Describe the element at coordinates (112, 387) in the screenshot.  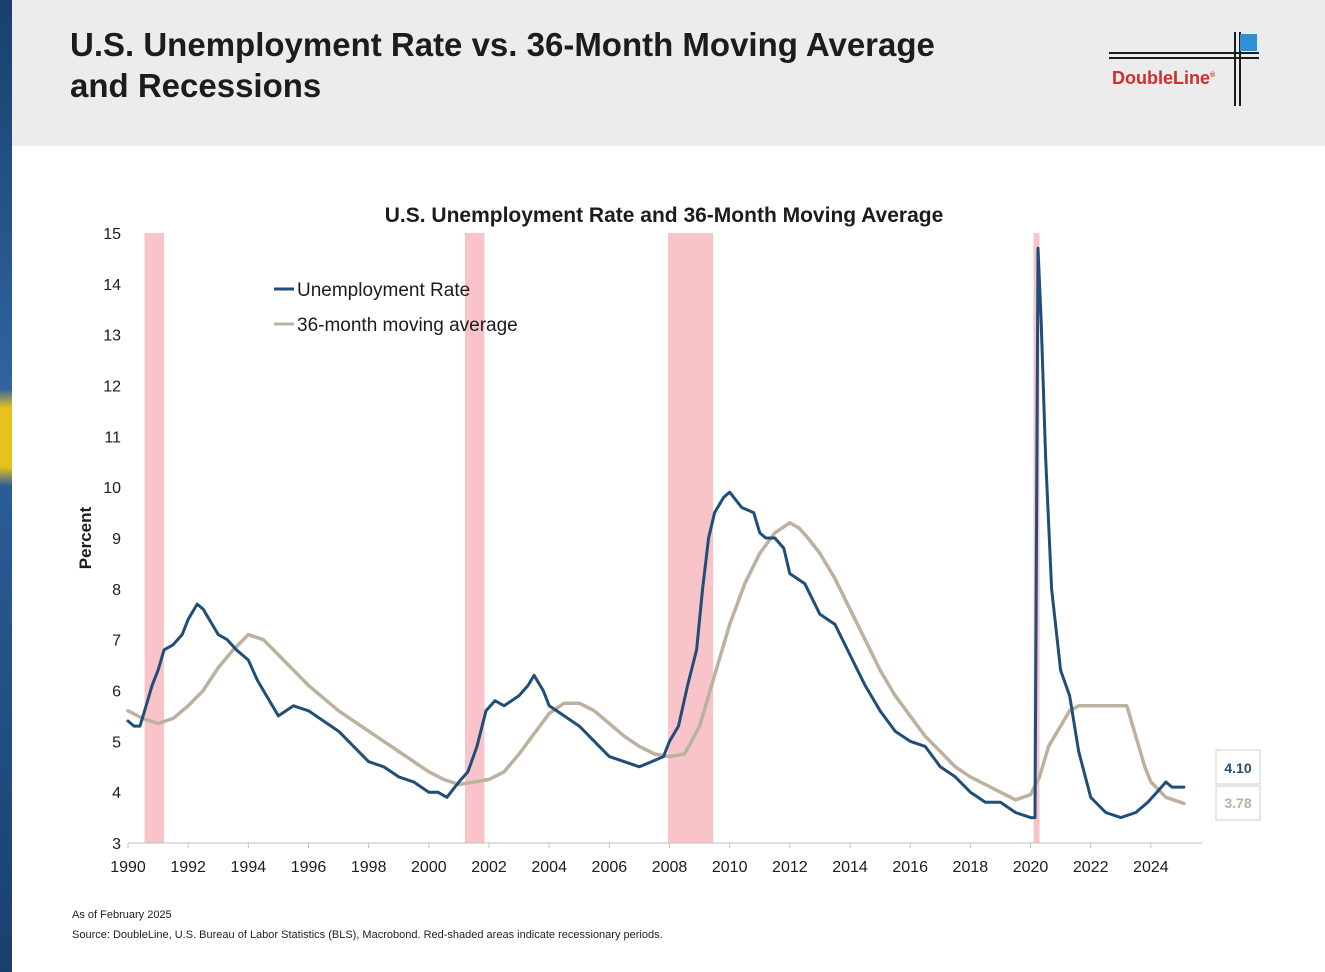
I see `y-tick-label: 12` at that location.